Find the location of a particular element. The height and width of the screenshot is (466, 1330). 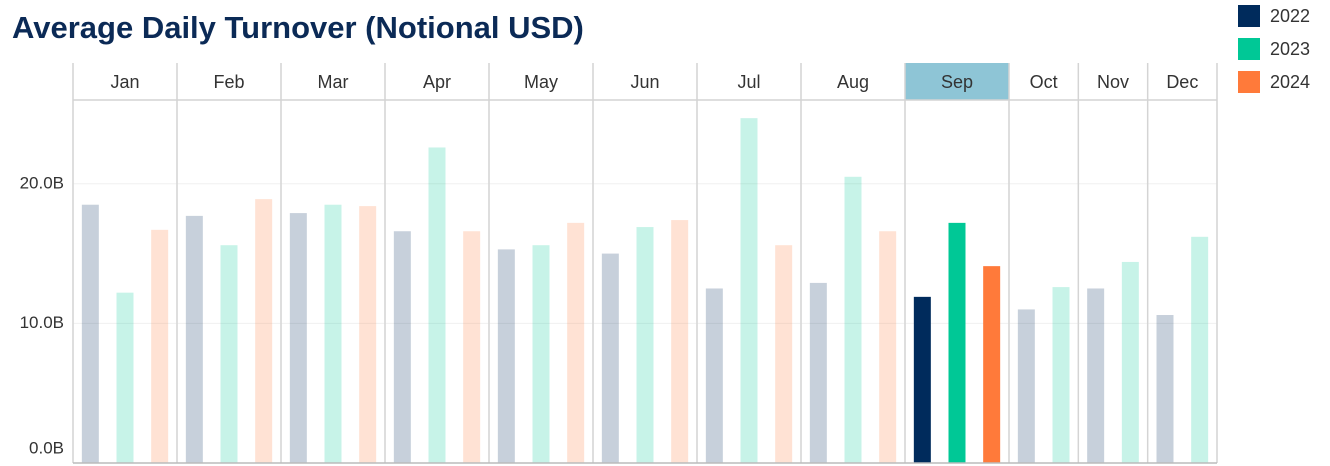

header-highlight is located at coordinates (957, 81).